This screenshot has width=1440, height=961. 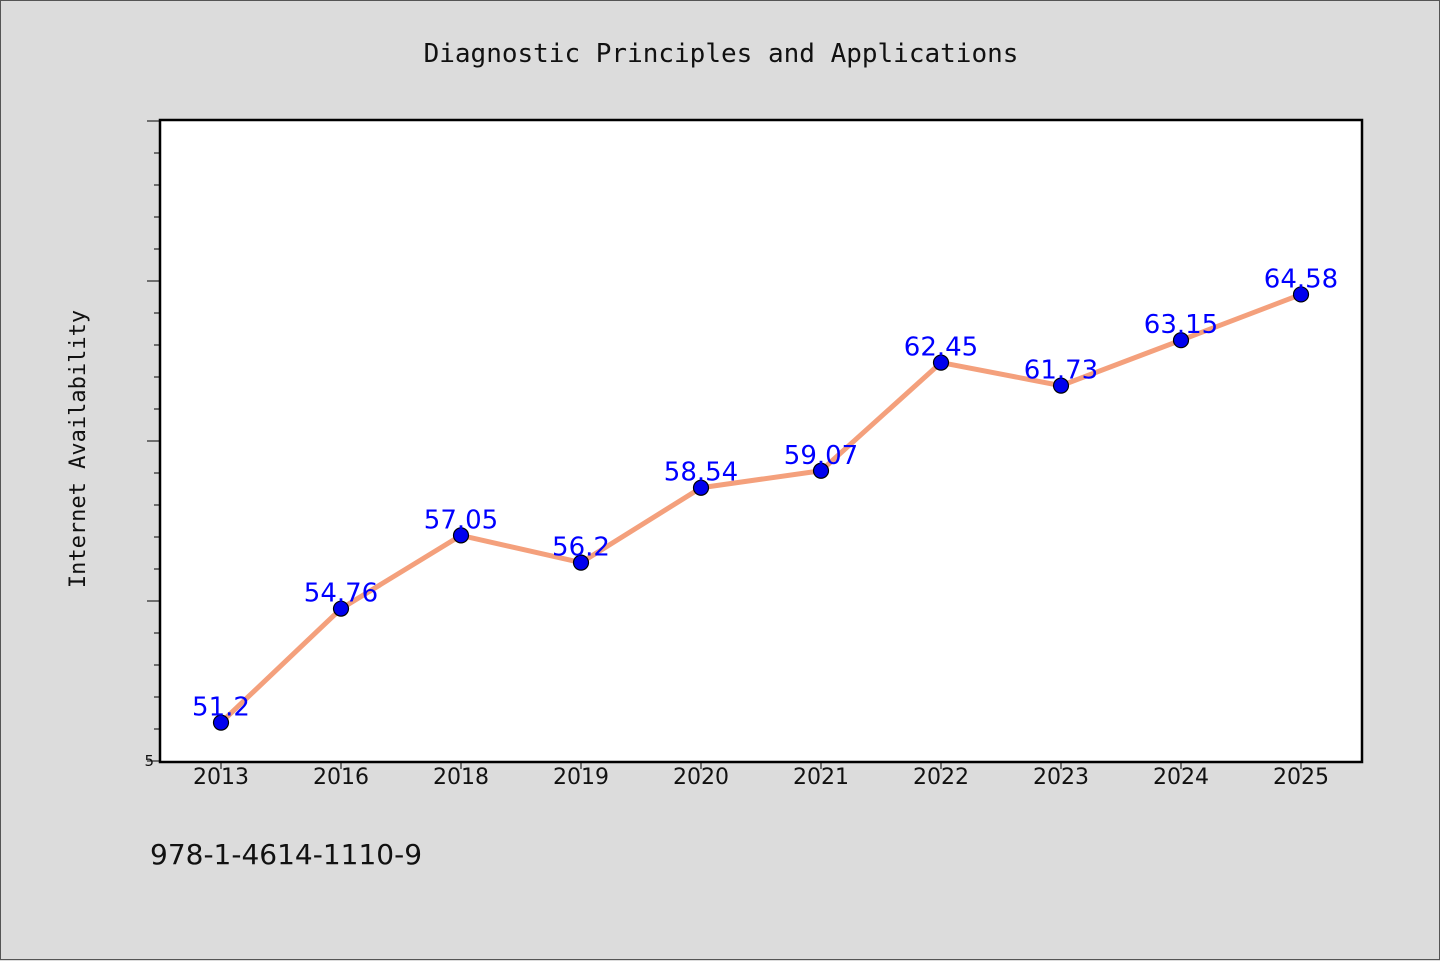 I want to click on x-tick-label: 2025, so click(x=1301, y=777).